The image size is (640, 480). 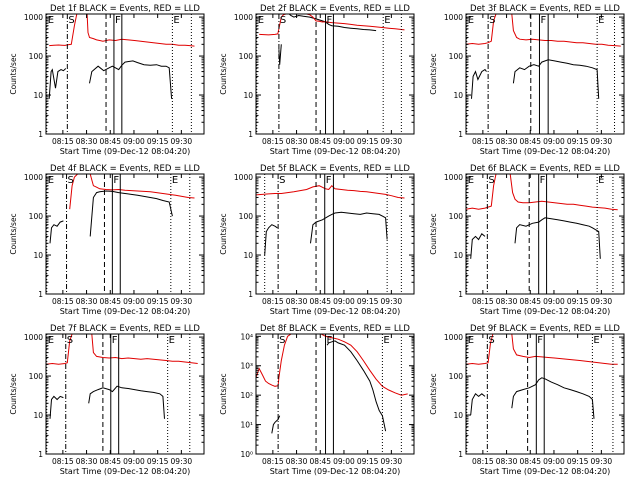 I want to click on panel-title: Det 2f BLACK = Events, RED = LLD, so click(x=335, y=9).